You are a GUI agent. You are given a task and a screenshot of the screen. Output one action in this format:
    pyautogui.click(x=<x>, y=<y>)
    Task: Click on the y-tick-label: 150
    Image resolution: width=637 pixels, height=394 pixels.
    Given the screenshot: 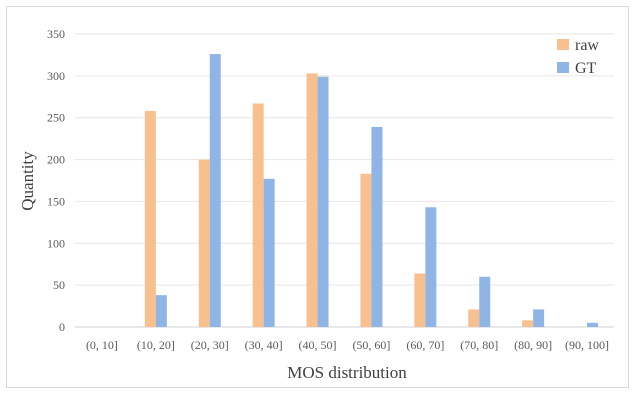 What is the action you would take?
    pyautogui.click(x=56, y=201)
    